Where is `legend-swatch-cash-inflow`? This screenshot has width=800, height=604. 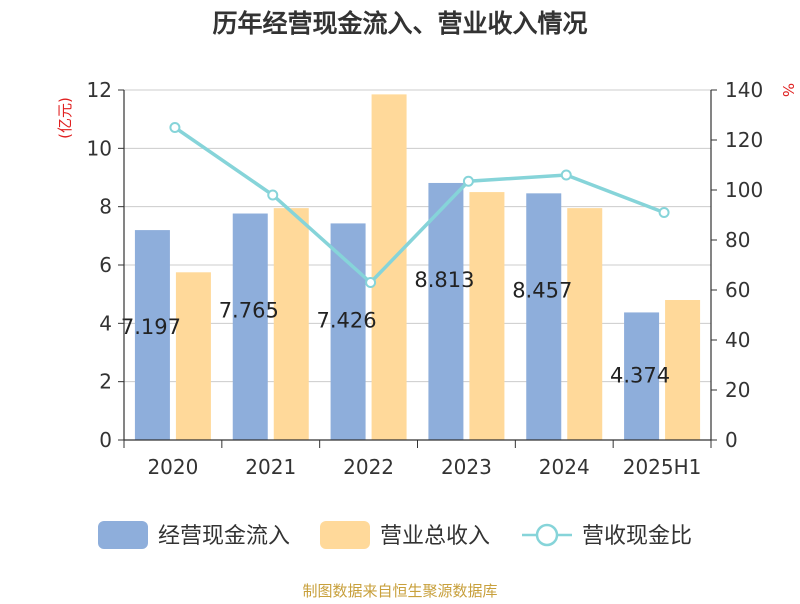
legend-swatch-cash-inflow is located at coordinates (123, 535).